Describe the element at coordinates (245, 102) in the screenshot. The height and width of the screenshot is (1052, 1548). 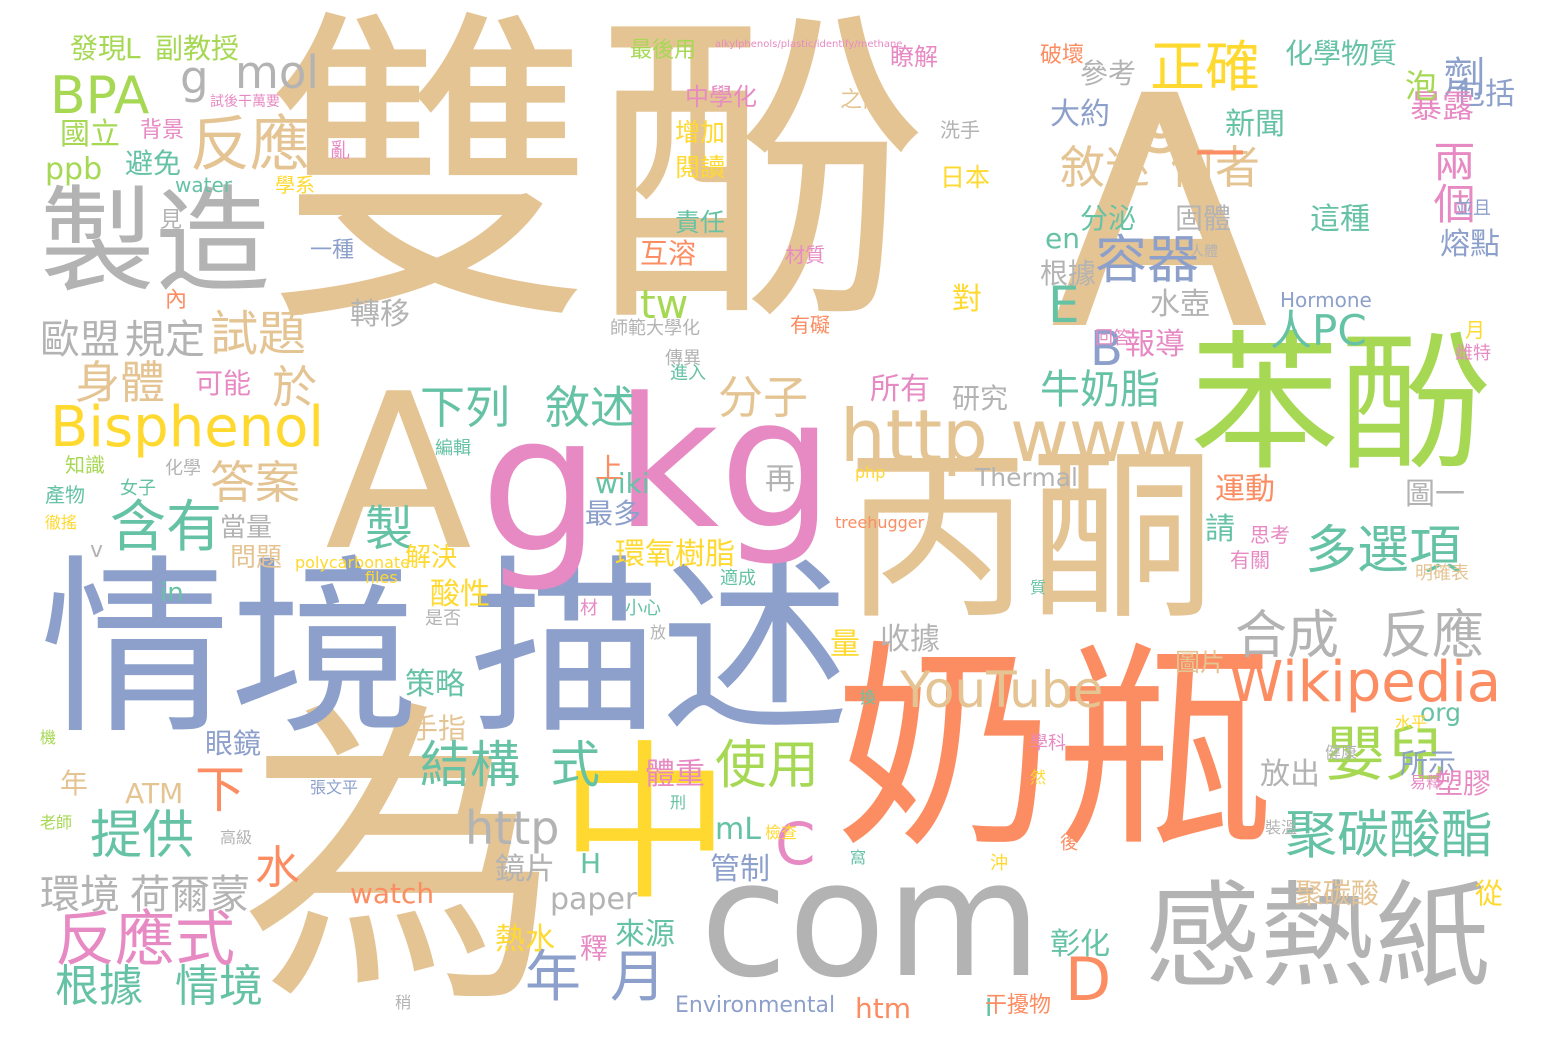
I see `word-cjk-205: 試後干萬要` at that location.